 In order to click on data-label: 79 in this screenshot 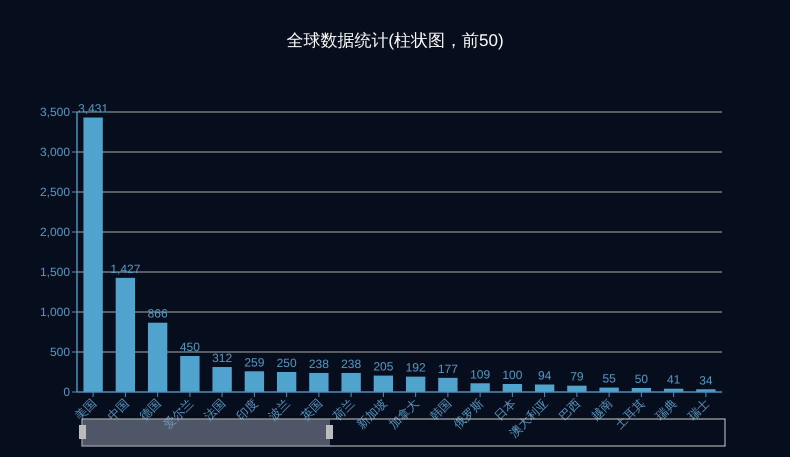, I will do `click(577, 377)`.